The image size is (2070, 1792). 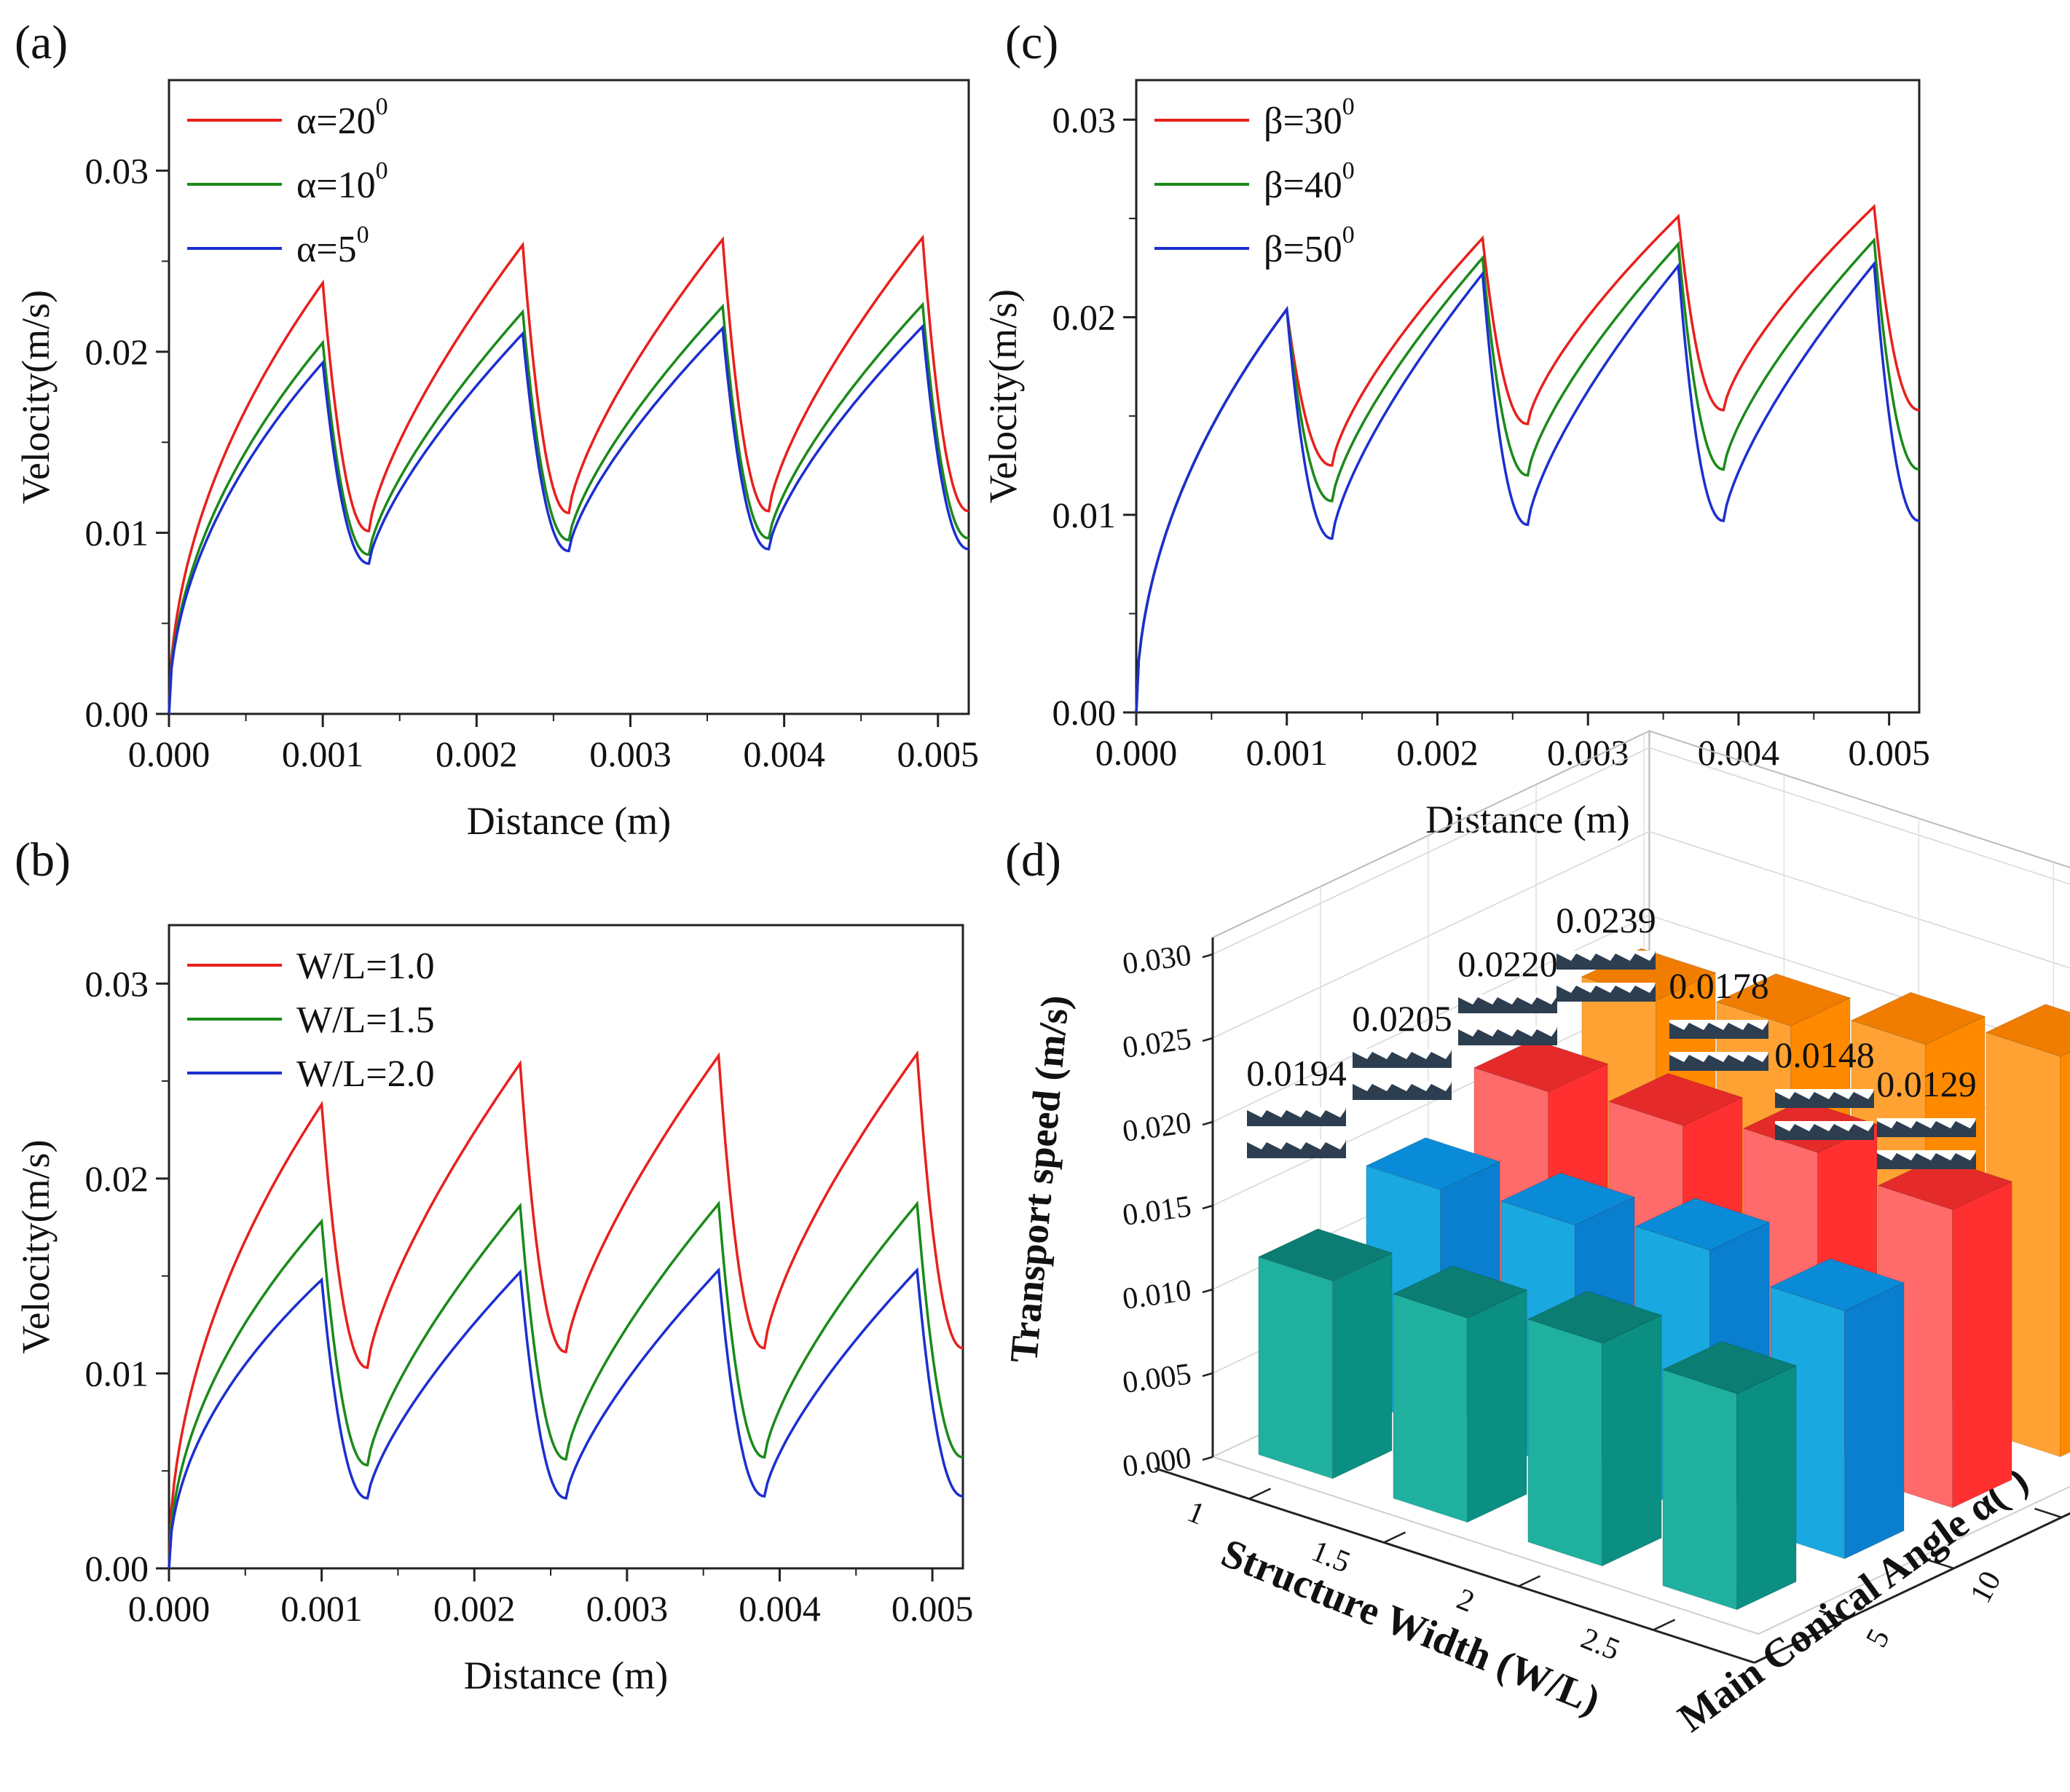 I want to click on w-tick-label: 2, so click(x=1465, y=1601).